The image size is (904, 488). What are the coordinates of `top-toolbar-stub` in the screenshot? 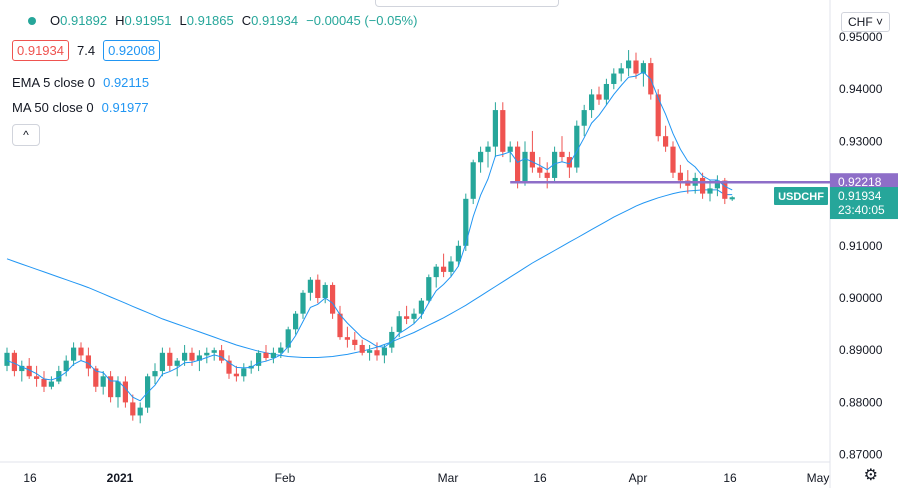 It's located at (467, 3).